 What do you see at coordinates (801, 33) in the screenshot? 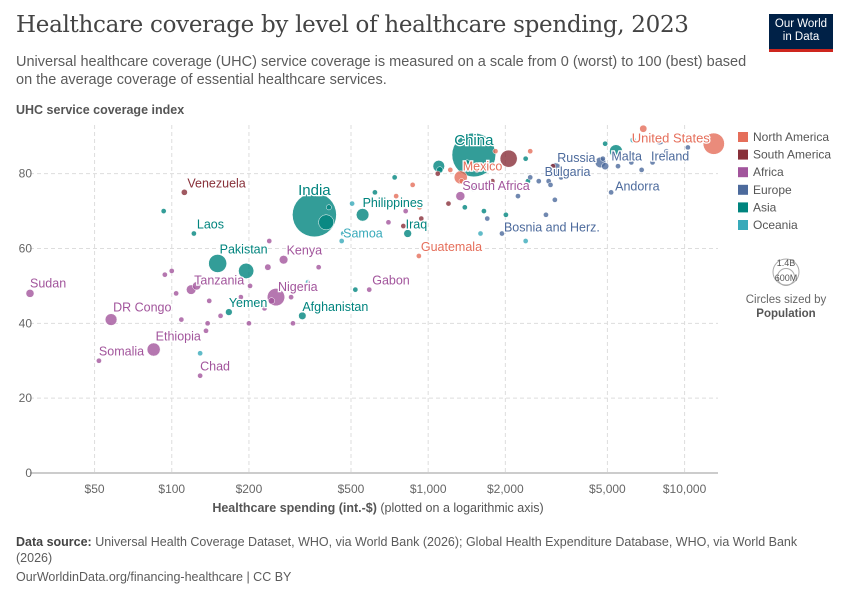
I see `owid-logo: Our World in Data` at bounding box center [801, 33].